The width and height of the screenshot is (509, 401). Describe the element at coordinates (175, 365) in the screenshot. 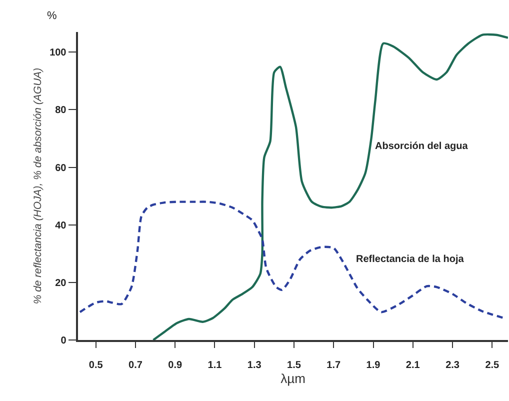

I see `x-tick-label: 0.9` at that location.